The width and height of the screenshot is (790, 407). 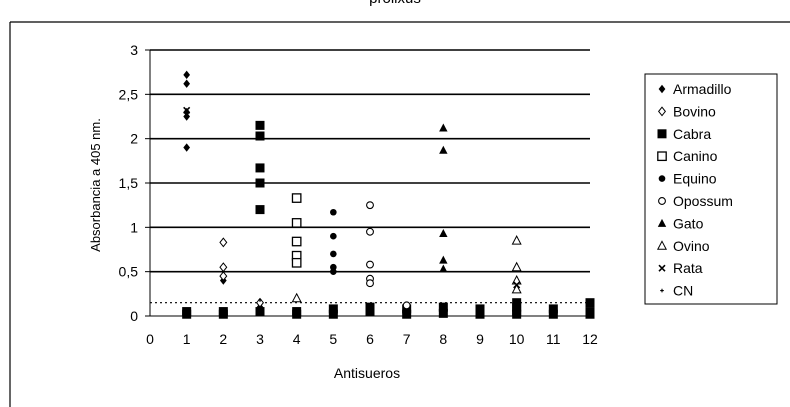 I want to click on legend-marker-bovino, so click(x=662, y=111).